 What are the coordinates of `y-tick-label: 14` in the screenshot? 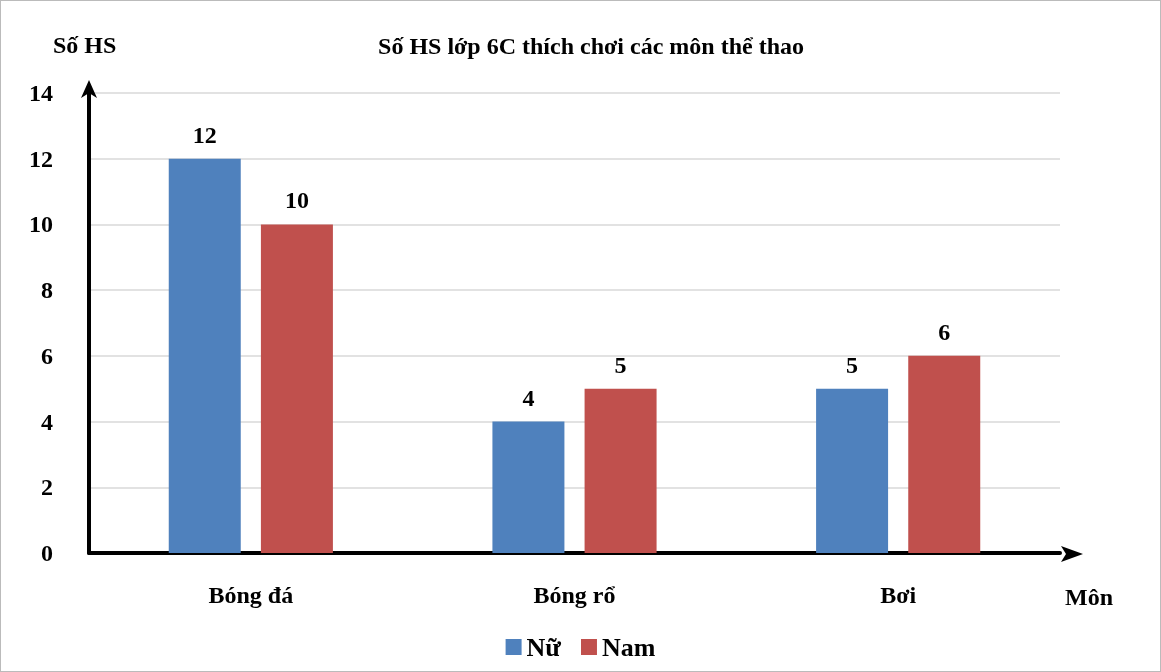 It's located at (41, 93).